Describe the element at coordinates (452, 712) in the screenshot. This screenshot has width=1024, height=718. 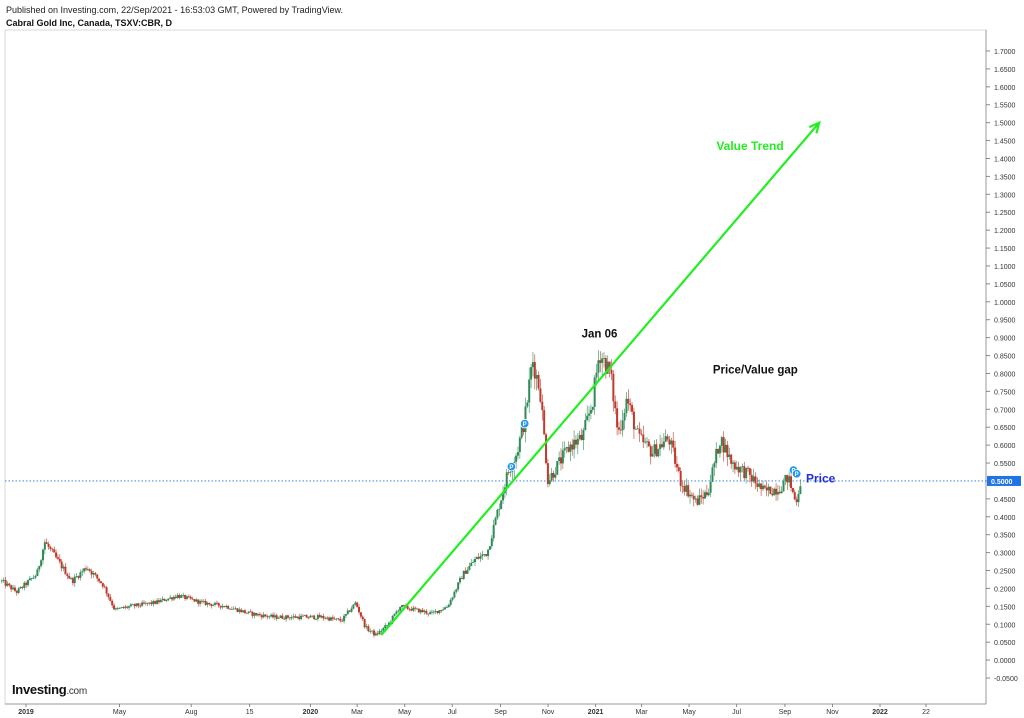
I see `x-tick-label: Jul` at that location.